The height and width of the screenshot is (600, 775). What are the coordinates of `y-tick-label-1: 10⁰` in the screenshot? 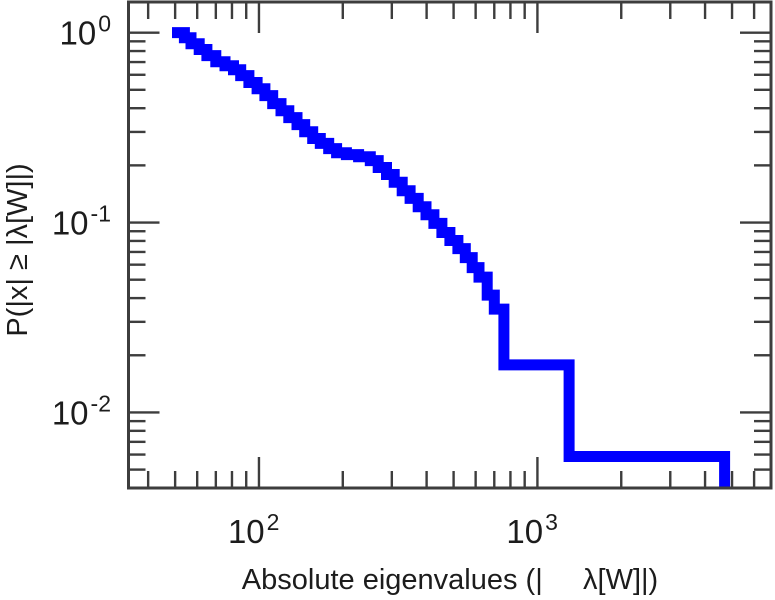 It's located at (85, 31).